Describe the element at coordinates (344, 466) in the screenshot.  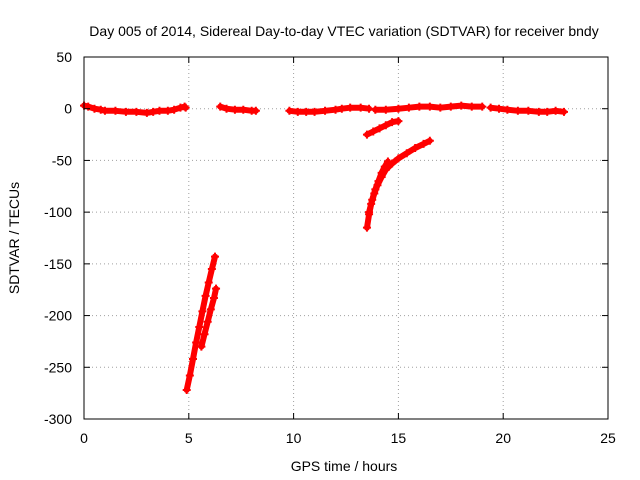
I see `x-axis-title: GPS time / hours` at that location.